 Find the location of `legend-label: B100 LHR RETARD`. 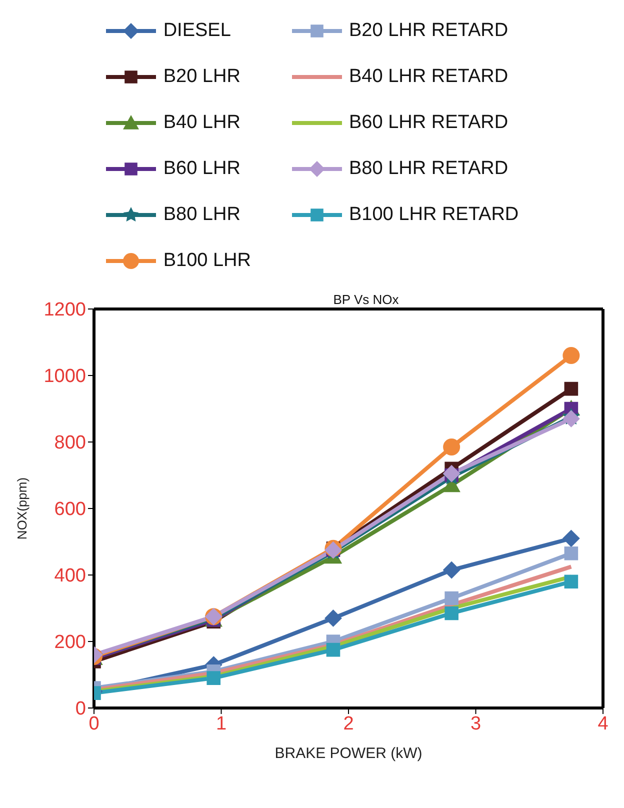

legend-label: B100 LHR RETARD is located at coordinates (434, 215).